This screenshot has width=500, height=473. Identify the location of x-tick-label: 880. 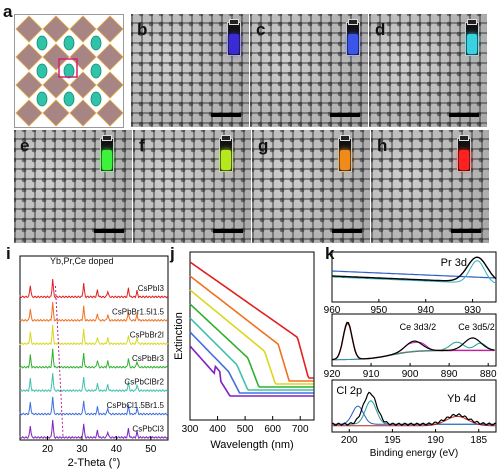
(488, 374).